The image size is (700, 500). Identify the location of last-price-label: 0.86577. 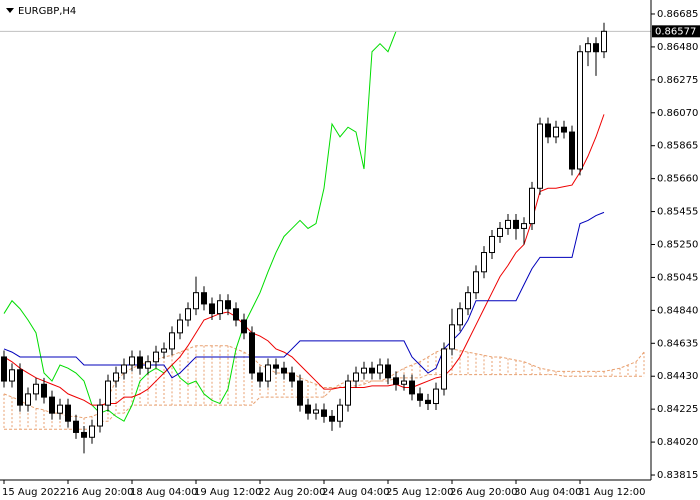
(675, 31).